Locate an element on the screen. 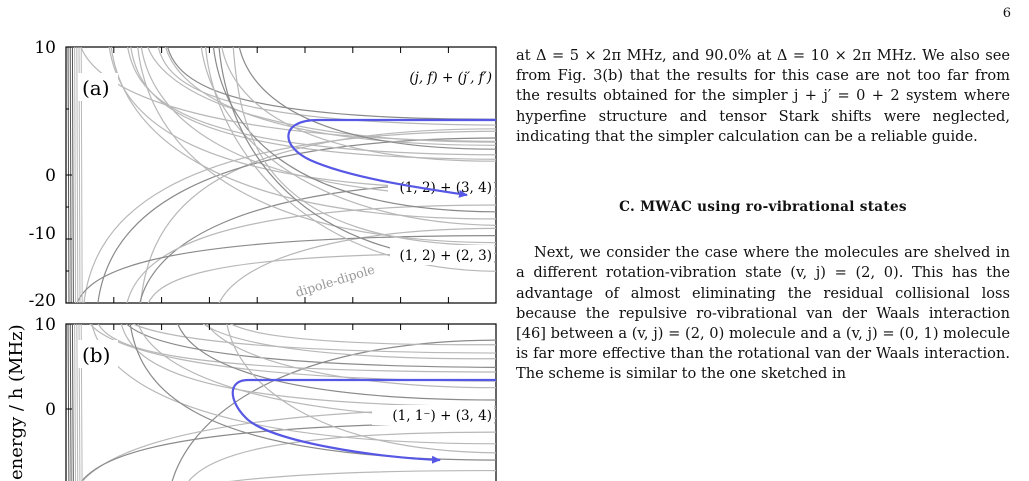  tick-label-b-10: 10 is located at coordinates (45, 325).